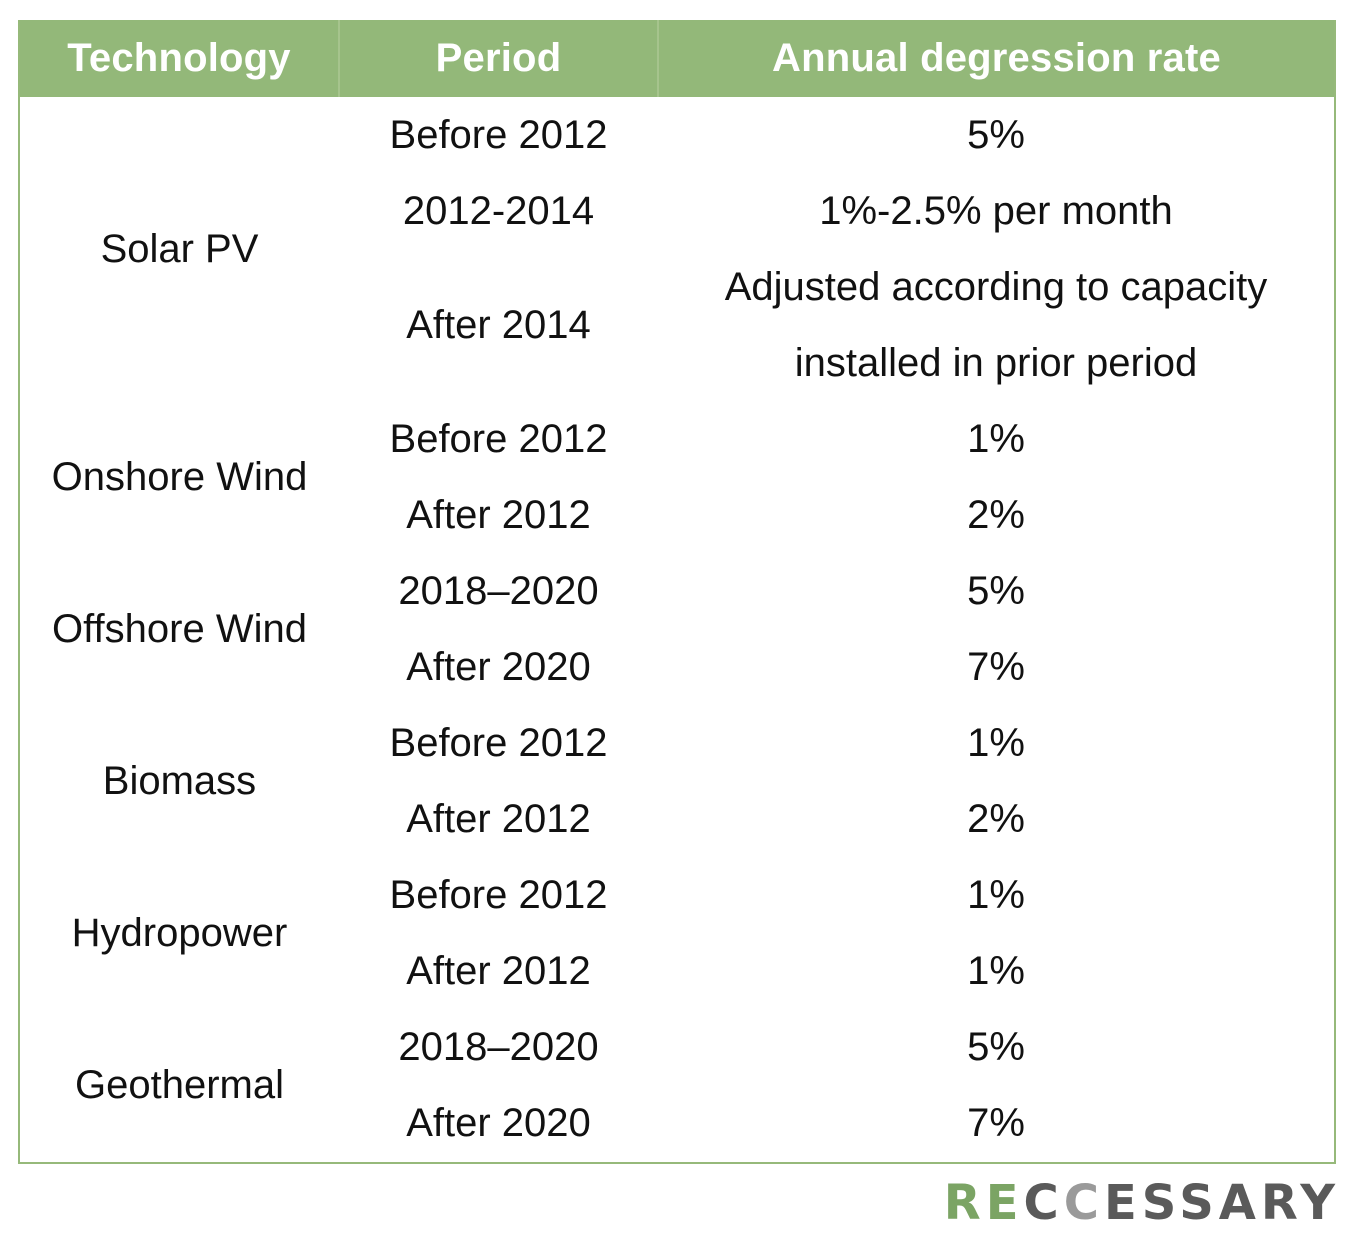  Describe the element at coordinates (179, 58) in the screenshot. I see `header-technology: Technology` at that location.